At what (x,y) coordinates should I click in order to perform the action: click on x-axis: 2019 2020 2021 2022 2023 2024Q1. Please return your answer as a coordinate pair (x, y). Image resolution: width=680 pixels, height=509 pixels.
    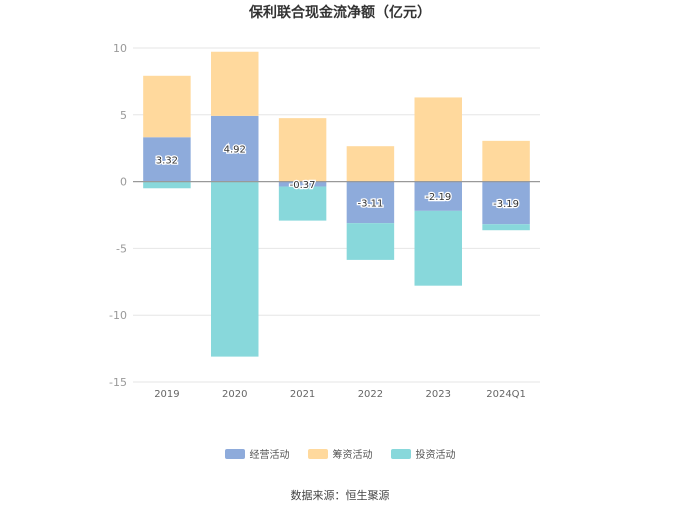
    Looking at the image, I should click on (340, 394).